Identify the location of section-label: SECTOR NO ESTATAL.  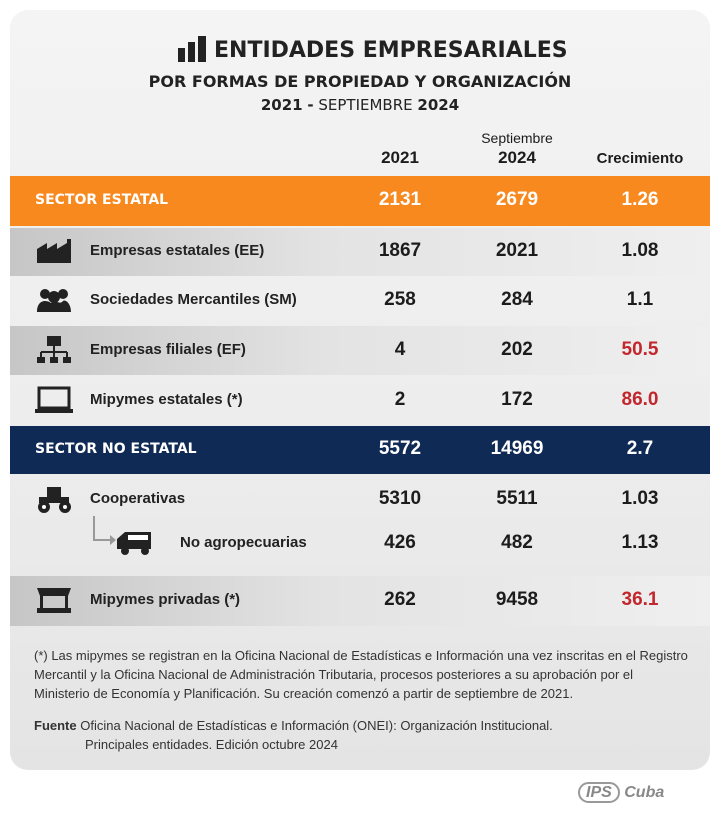
(116, 449).